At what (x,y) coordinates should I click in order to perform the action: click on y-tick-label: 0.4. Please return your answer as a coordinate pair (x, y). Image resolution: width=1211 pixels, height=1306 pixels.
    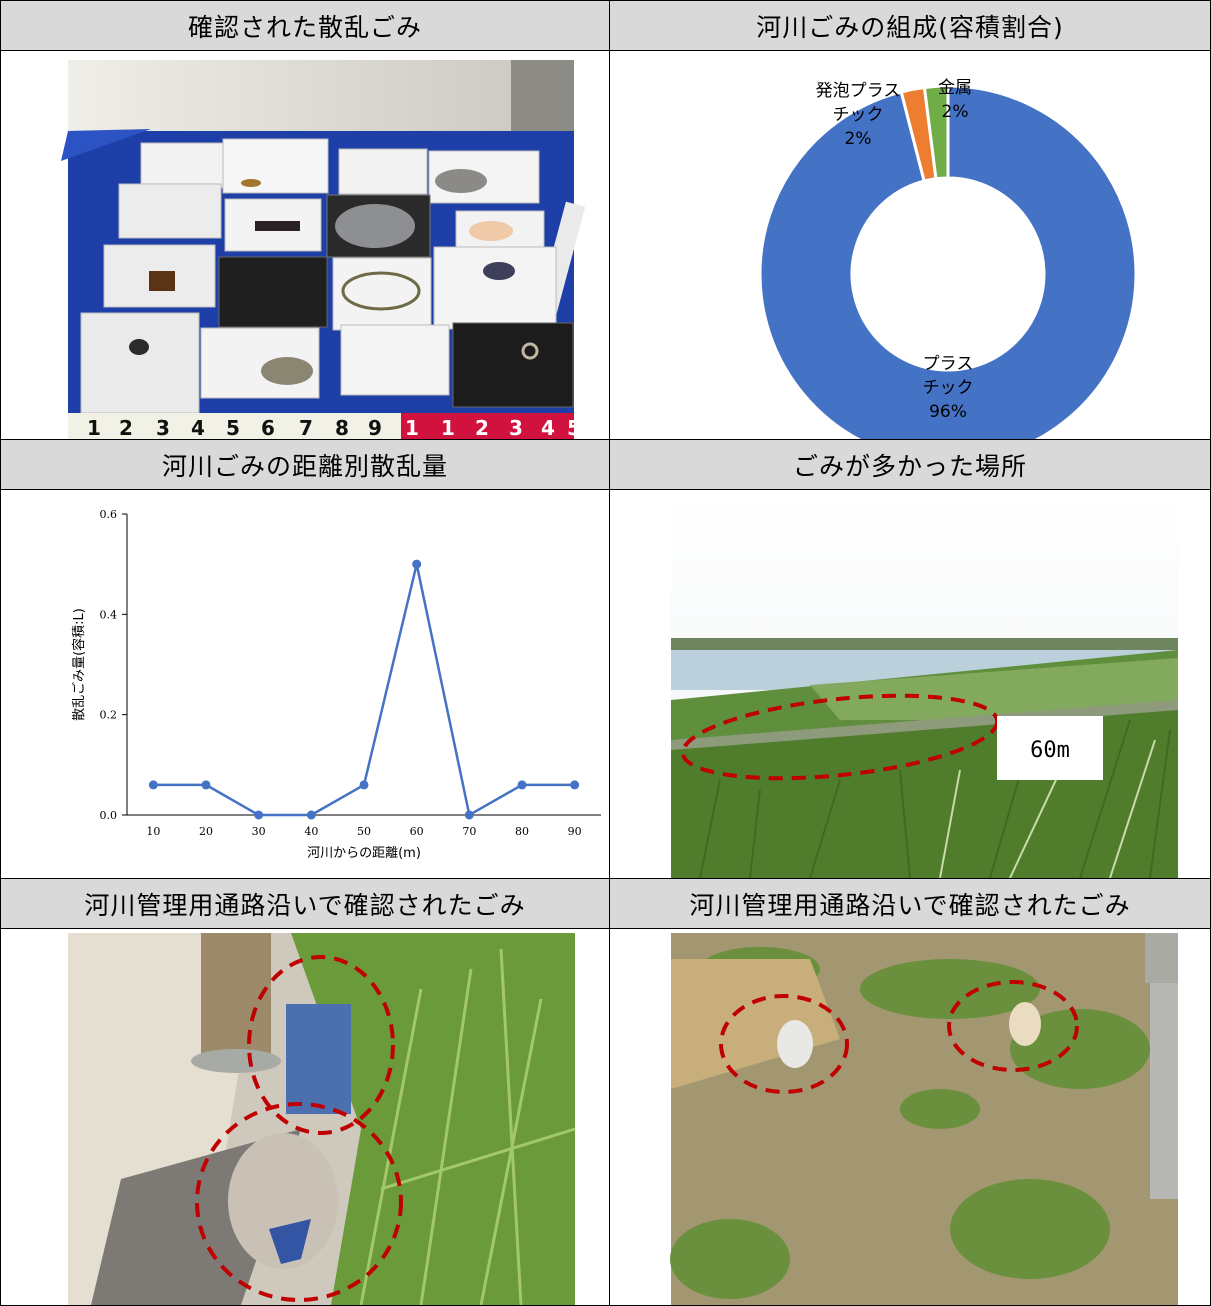
    Looking at the image, I should click on (109, 614).